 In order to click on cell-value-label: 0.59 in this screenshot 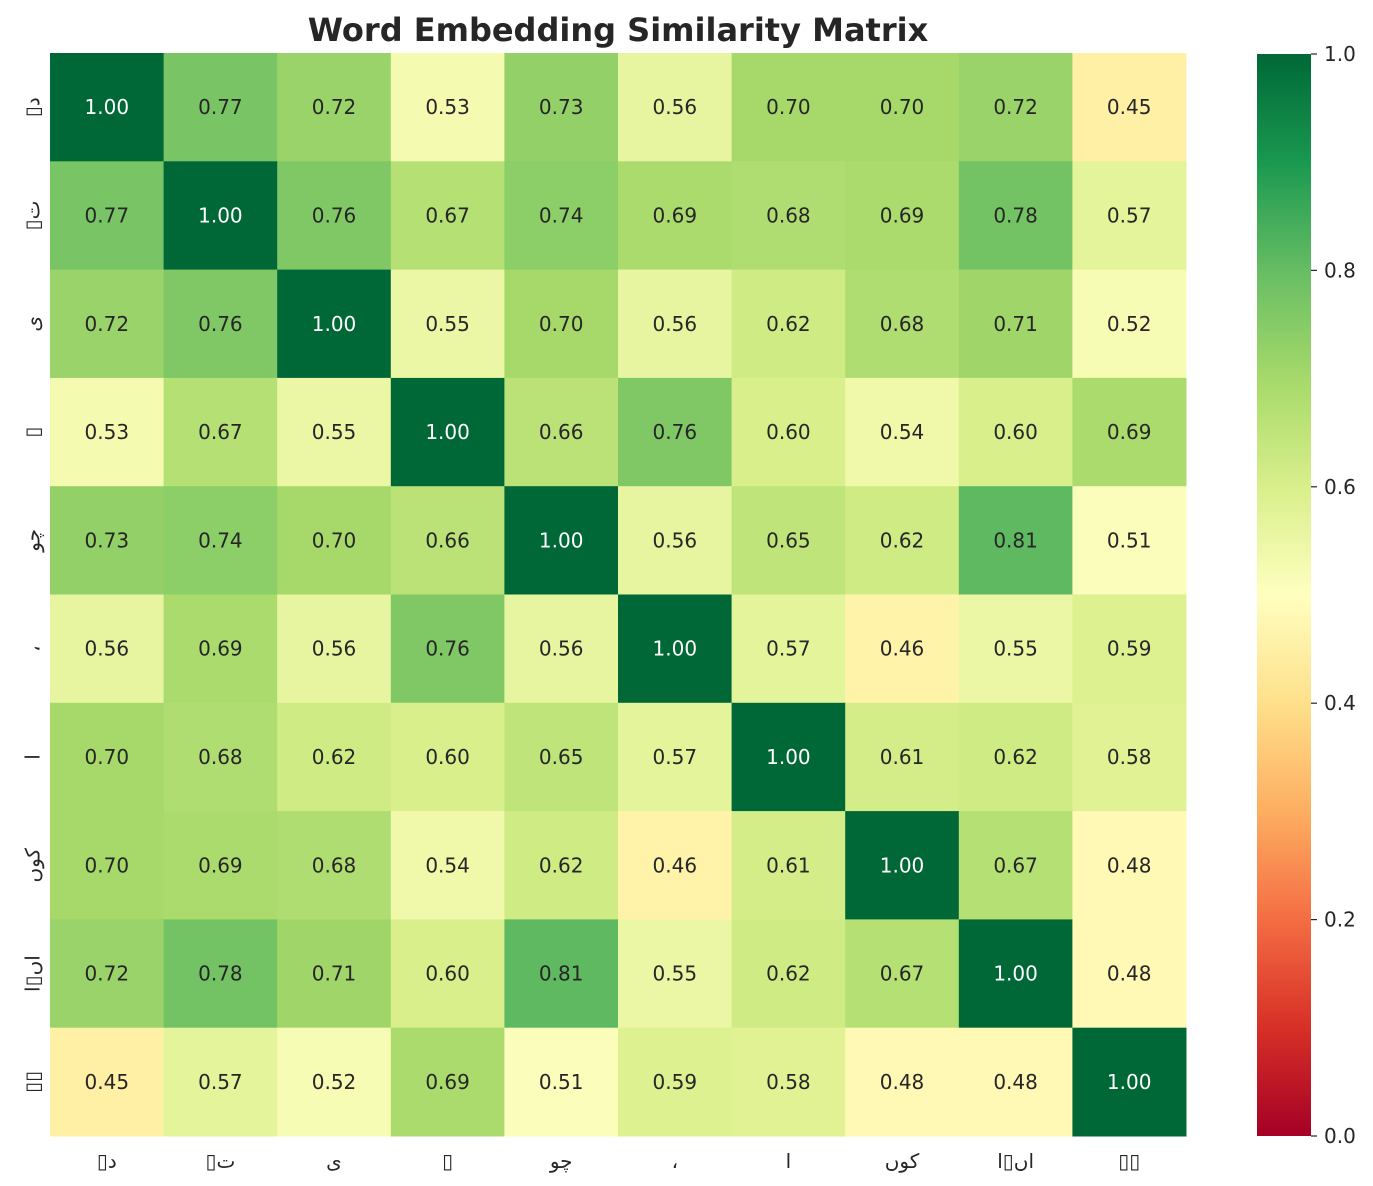, I will do `click(675, 1082)`.